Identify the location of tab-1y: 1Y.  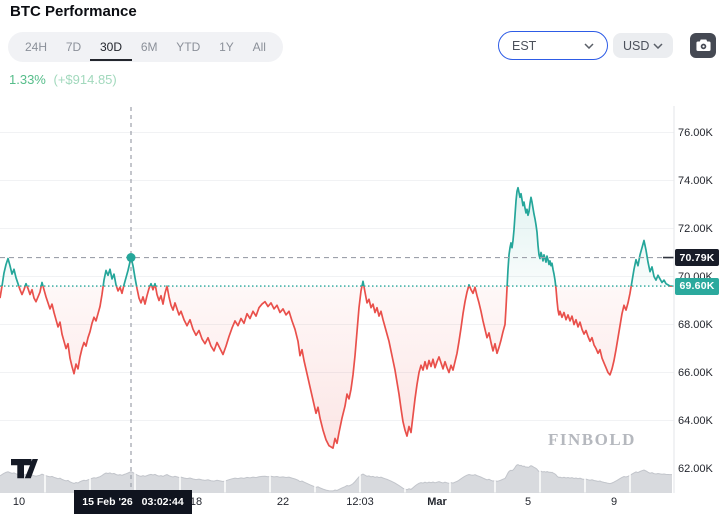
(226, 47).